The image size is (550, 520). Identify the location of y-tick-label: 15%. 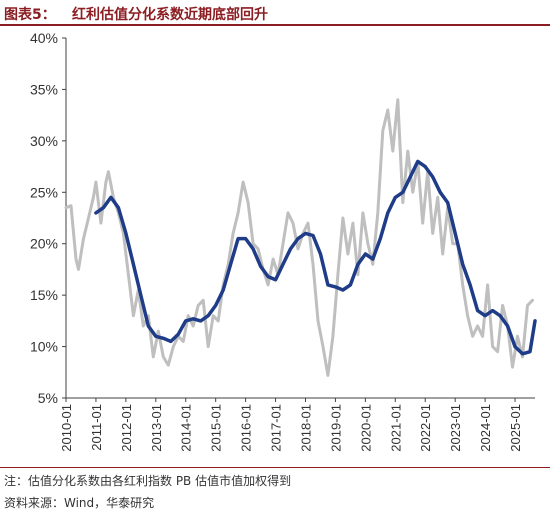
(44, 295).